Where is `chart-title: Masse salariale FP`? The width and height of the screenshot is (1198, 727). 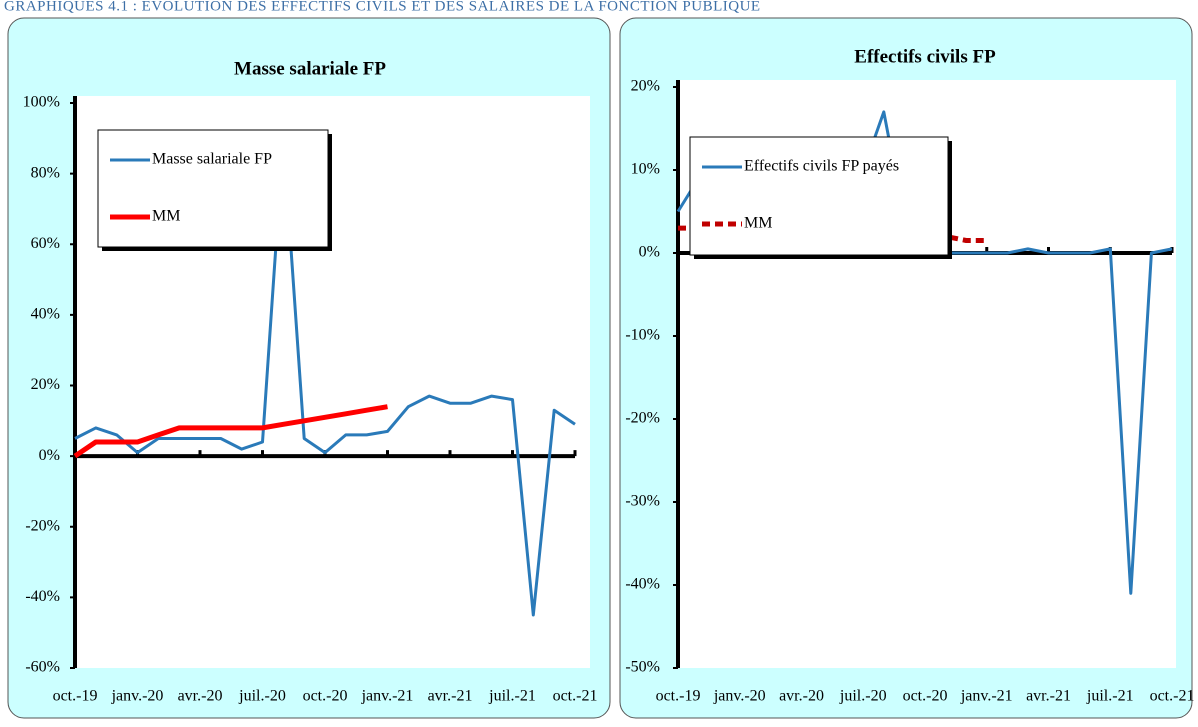
chart-title: Masse salariale FP is located at coordinates (310, 68).